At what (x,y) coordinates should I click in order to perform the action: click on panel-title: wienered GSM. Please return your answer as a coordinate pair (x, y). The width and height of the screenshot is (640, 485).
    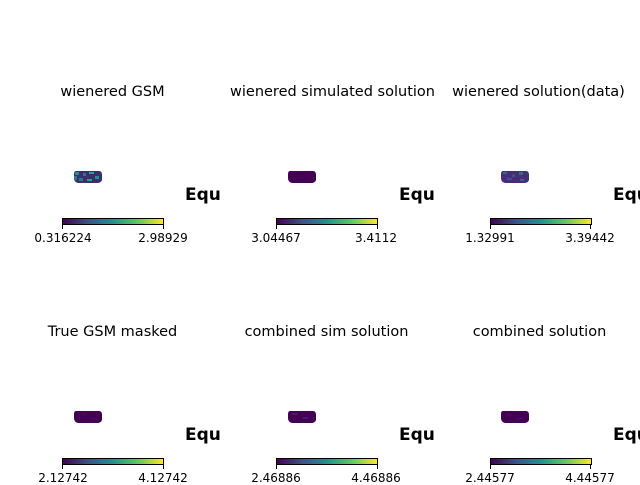
    Looking at the image, I should click on (112, 92).